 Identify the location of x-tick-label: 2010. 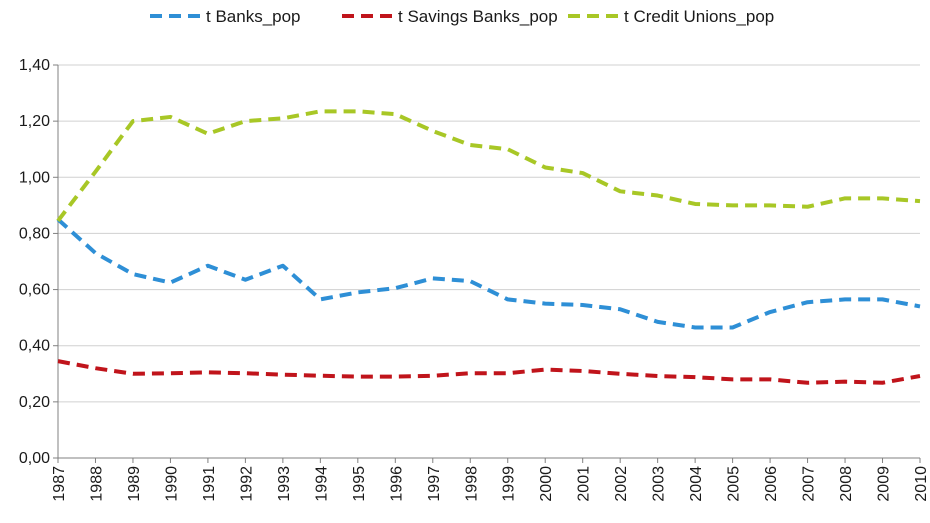
(921, 484).